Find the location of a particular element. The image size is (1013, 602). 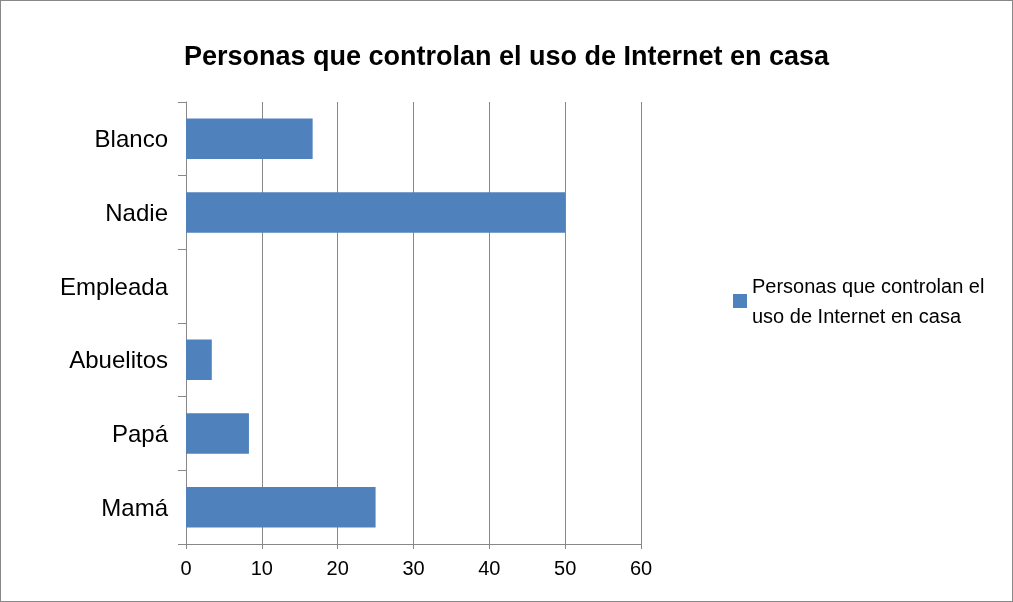

y-tick-label: Mamá is located at coordinates (135, 507).